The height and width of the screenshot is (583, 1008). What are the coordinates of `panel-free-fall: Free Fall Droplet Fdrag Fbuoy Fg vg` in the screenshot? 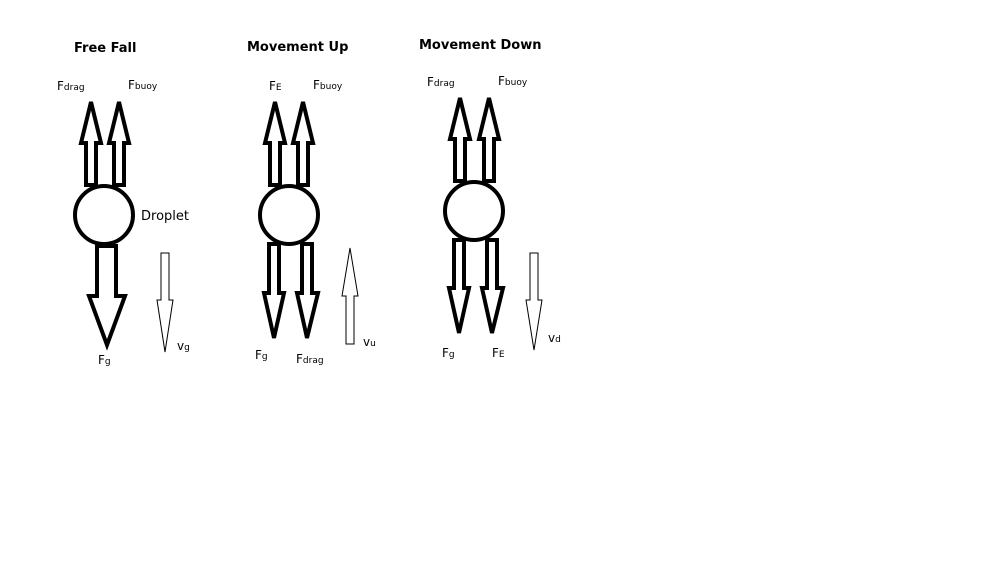 It's located at (123, 204).